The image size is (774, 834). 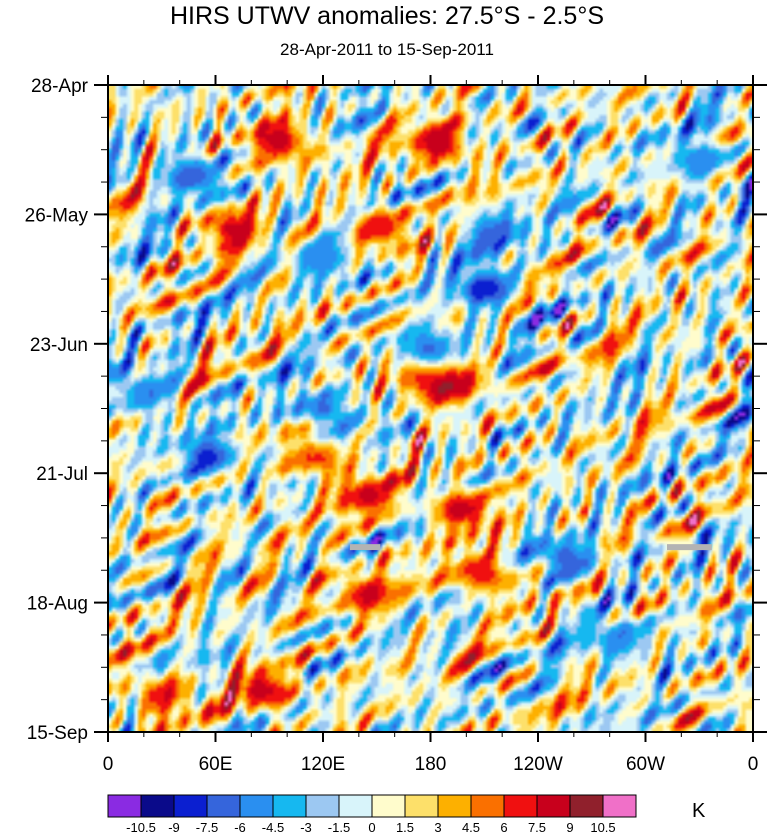 What do you see at coordinates (569, 827) in the screenshot?
I see `colorbar-label: 9` at bounding box center [569, 827].